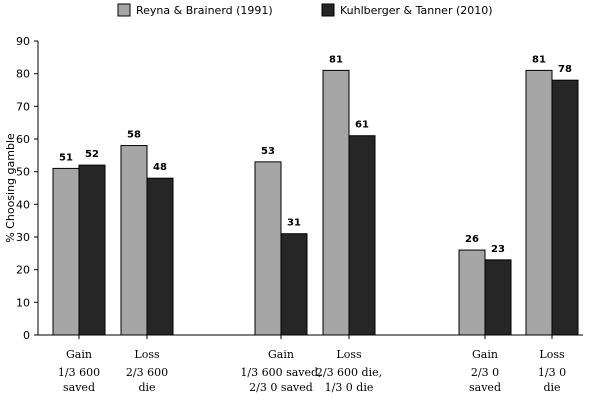 This screenshot has height=402, width=589. Describe the element at coordinates (26, 335) in the screenshot. I see `y-tick-label: 0` at that location.